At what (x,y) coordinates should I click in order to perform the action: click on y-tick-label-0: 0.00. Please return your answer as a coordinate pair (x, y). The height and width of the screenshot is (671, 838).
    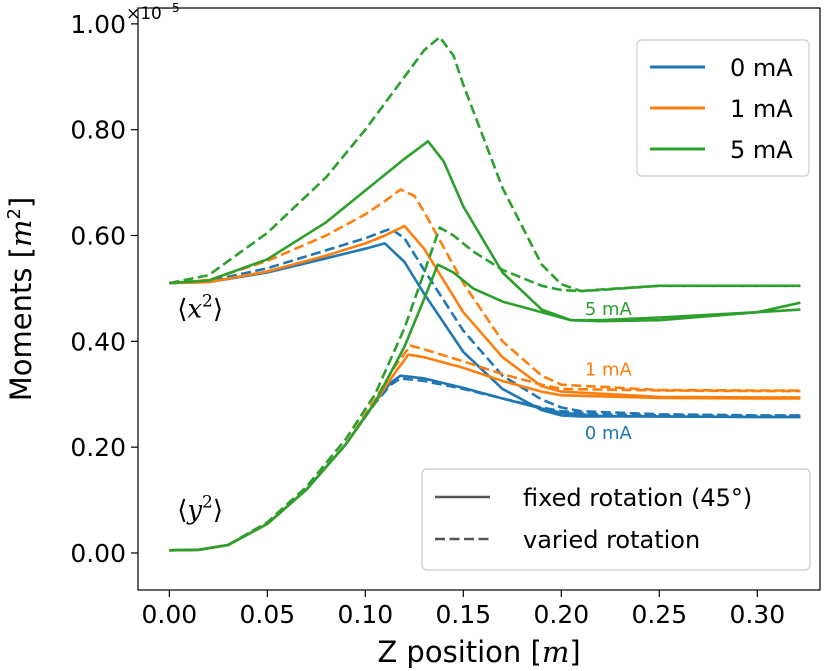
    Looking at the image, I should click on (98, 553).